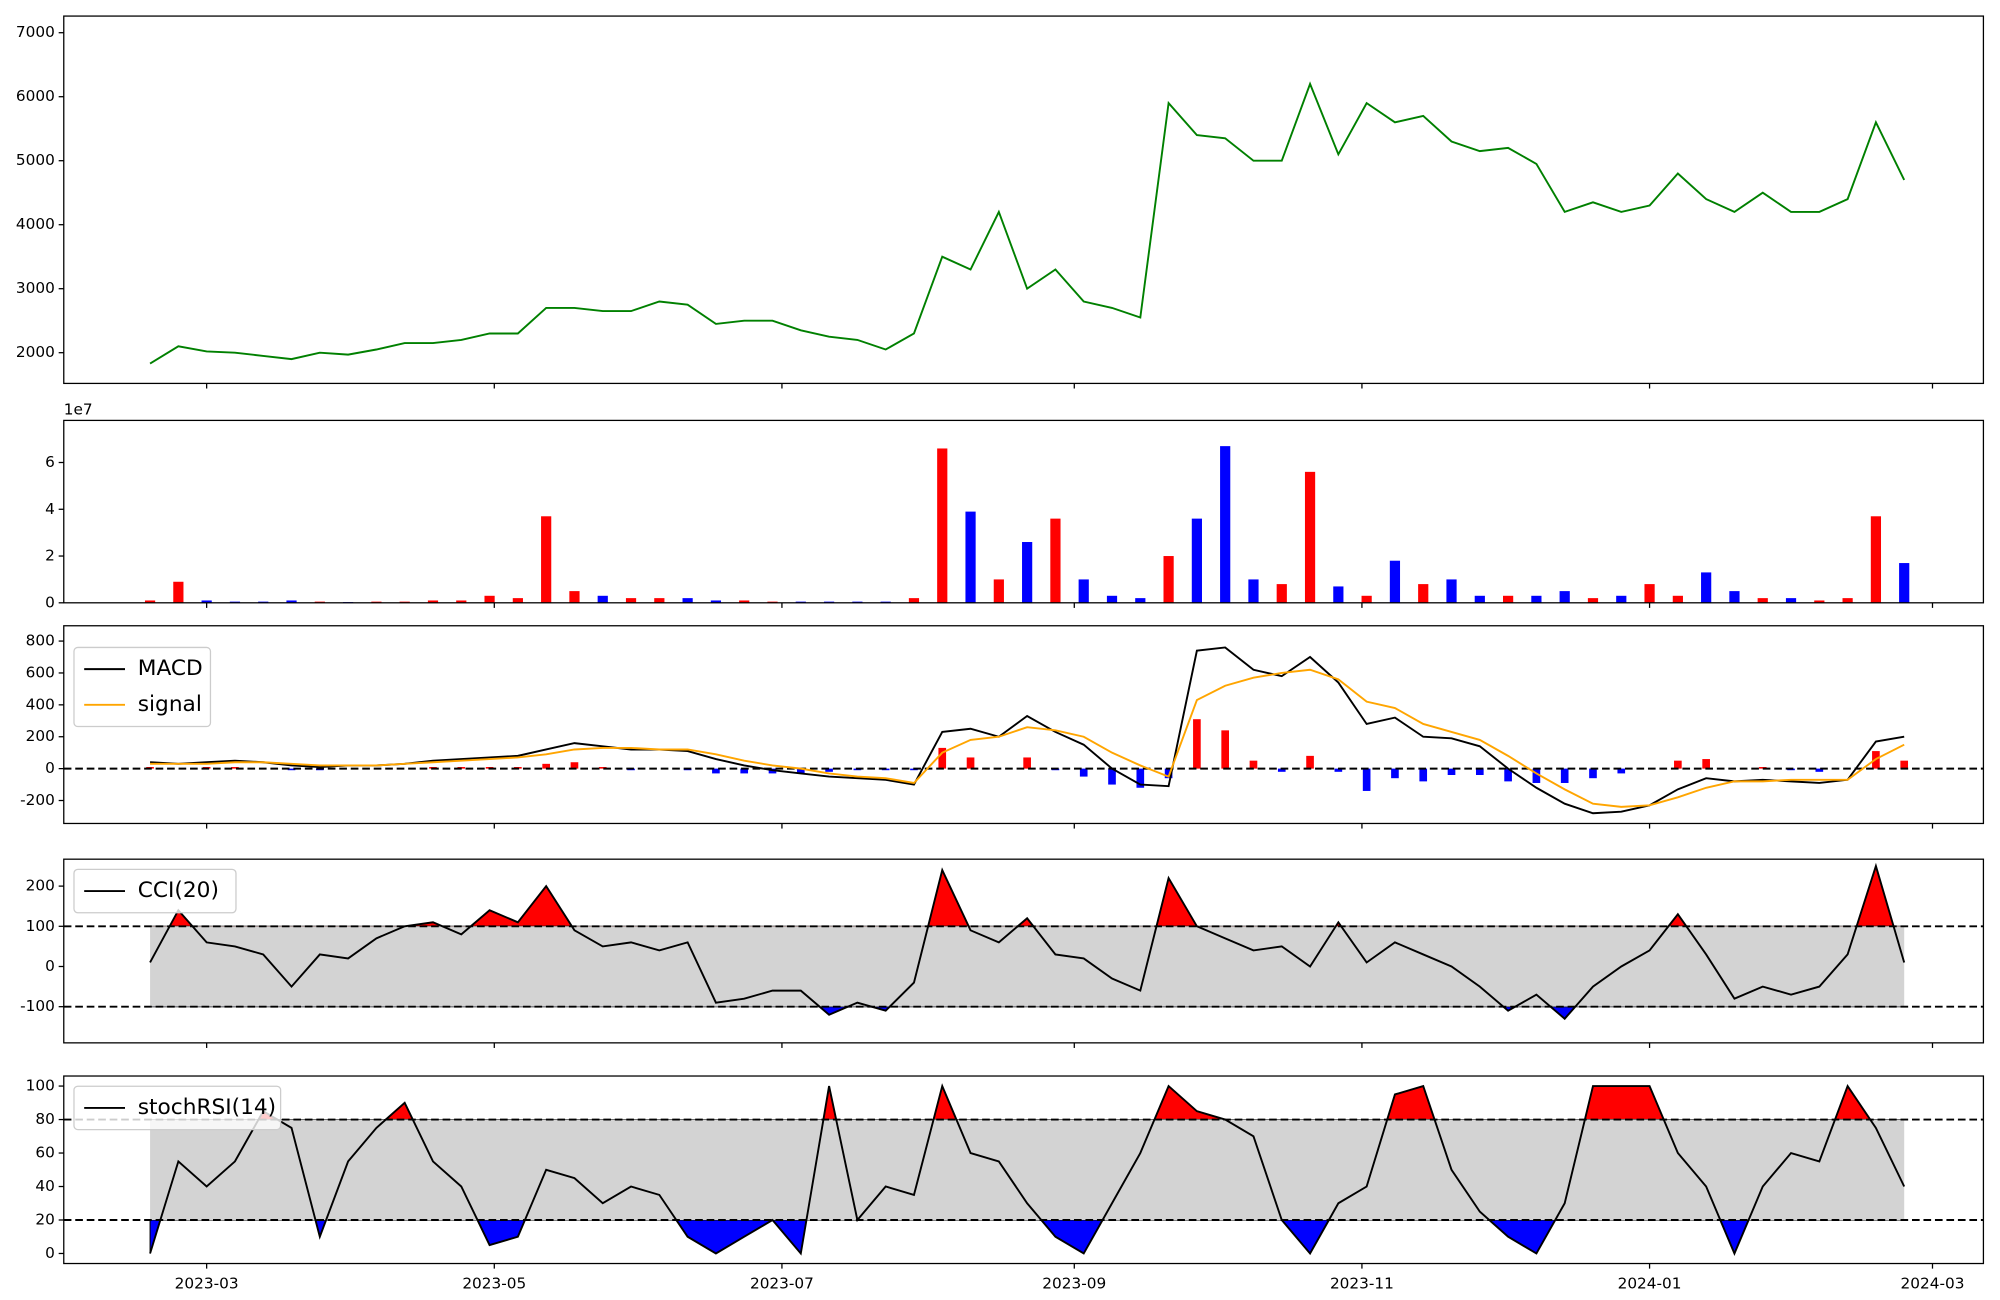 The height and width of the screenshot is (1300, 2000). I want to click on y-tick-label: 2, so click(50, 556).